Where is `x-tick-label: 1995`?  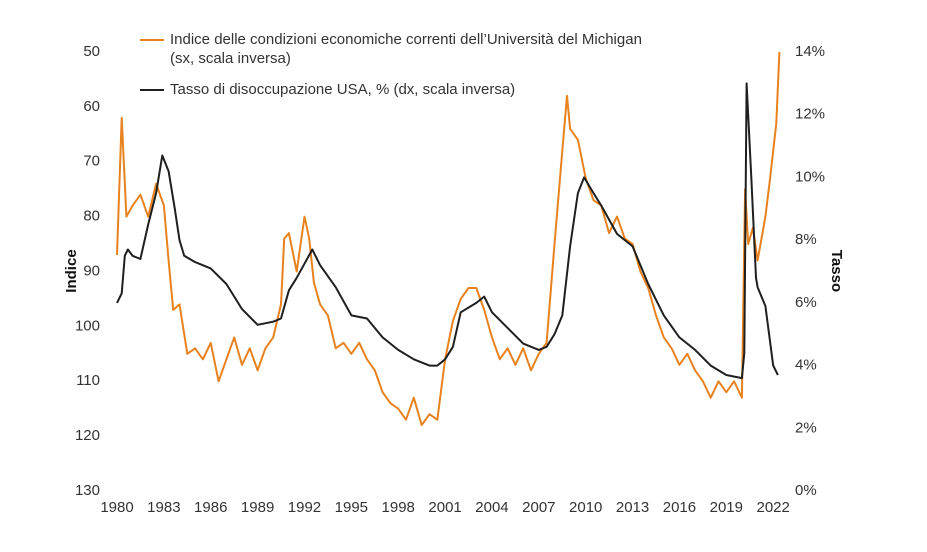
x-tick-label: 1995 is located at coordinates (351, 507).